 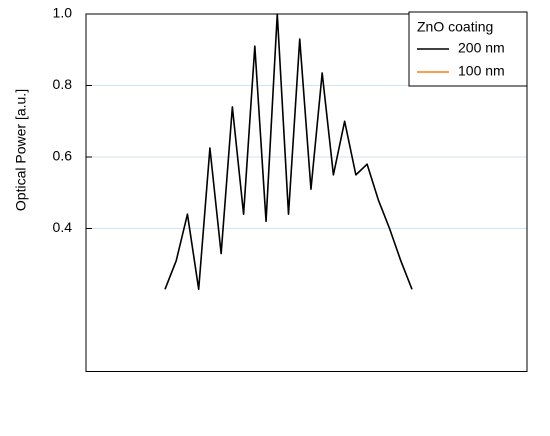 I want to click on y-tick-label: 1.0, so click(x=63, y=13).